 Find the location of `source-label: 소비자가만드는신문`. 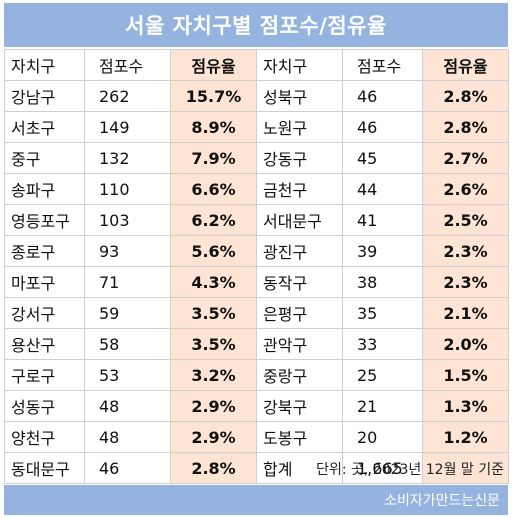

source-label: 소비자가만드는신문 is located at coordinates (442, 501).